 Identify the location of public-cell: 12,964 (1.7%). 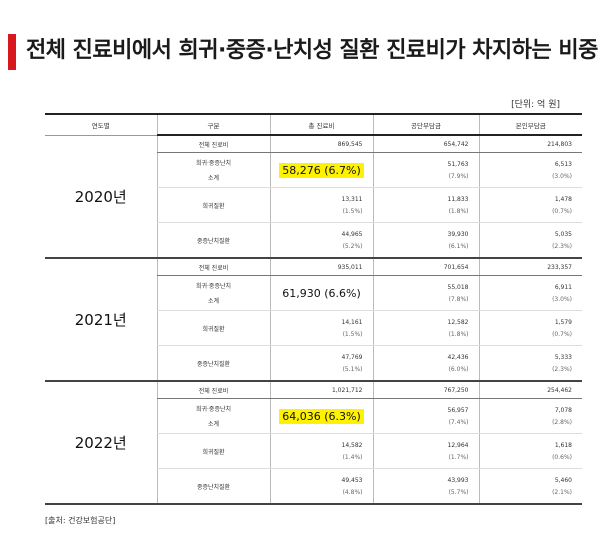
(425, 451).